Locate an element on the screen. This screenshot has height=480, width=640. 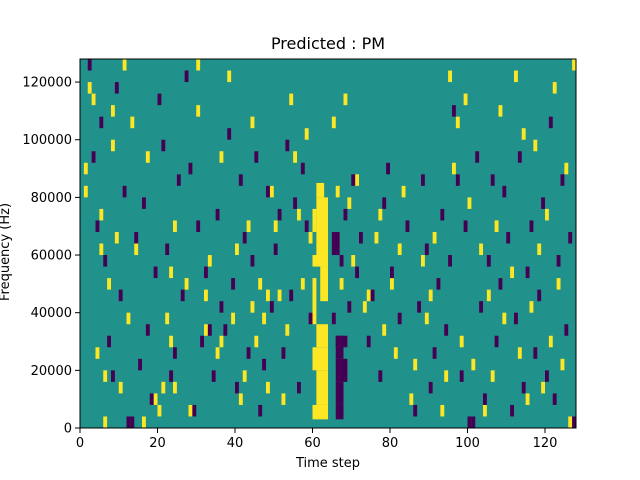
x-tick-label: 80 is located at coordinates (390, 443).